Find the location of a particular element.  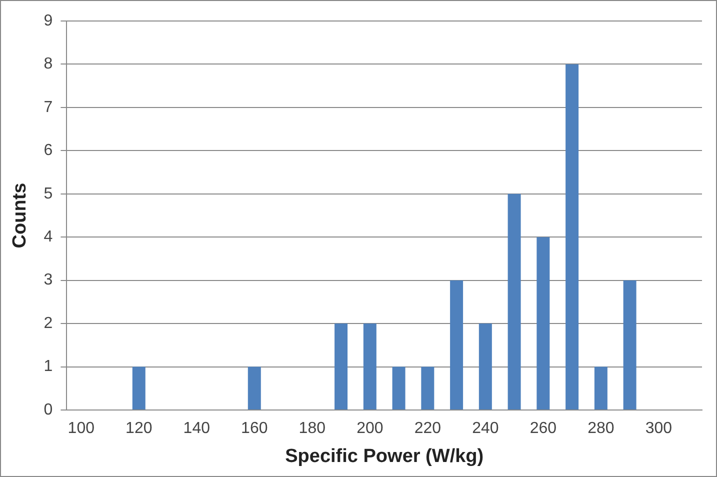

x-tick-label: 260 is located at coordinates (543, 429).